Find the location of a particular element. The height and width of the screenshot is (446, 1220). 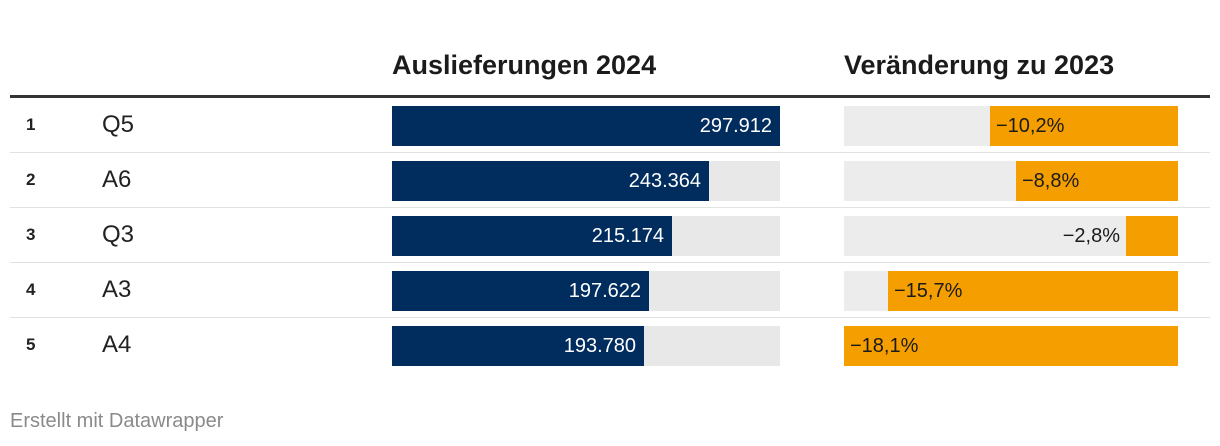

deliveries-bar-track: 215.174 is located at coordinates (586, 236).